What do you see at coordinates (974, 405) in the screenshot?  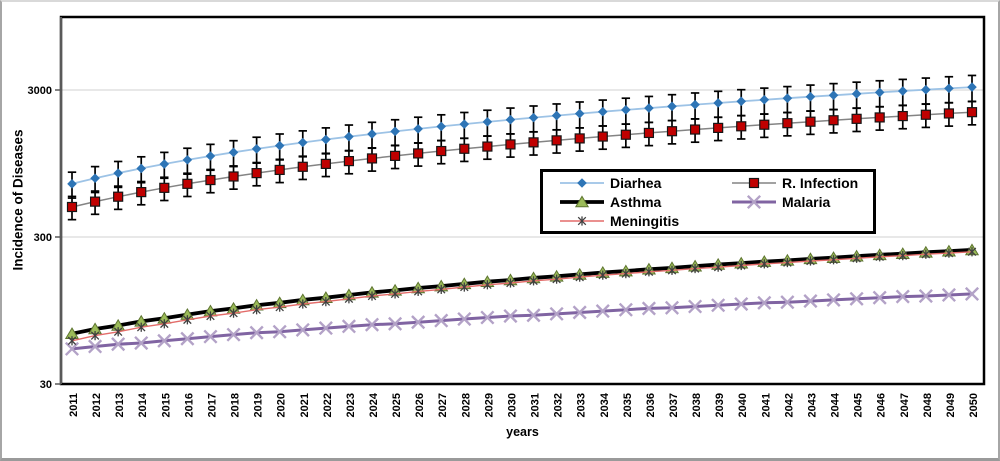 I see `svg-text: 2050` at bounding box center [974, 405].